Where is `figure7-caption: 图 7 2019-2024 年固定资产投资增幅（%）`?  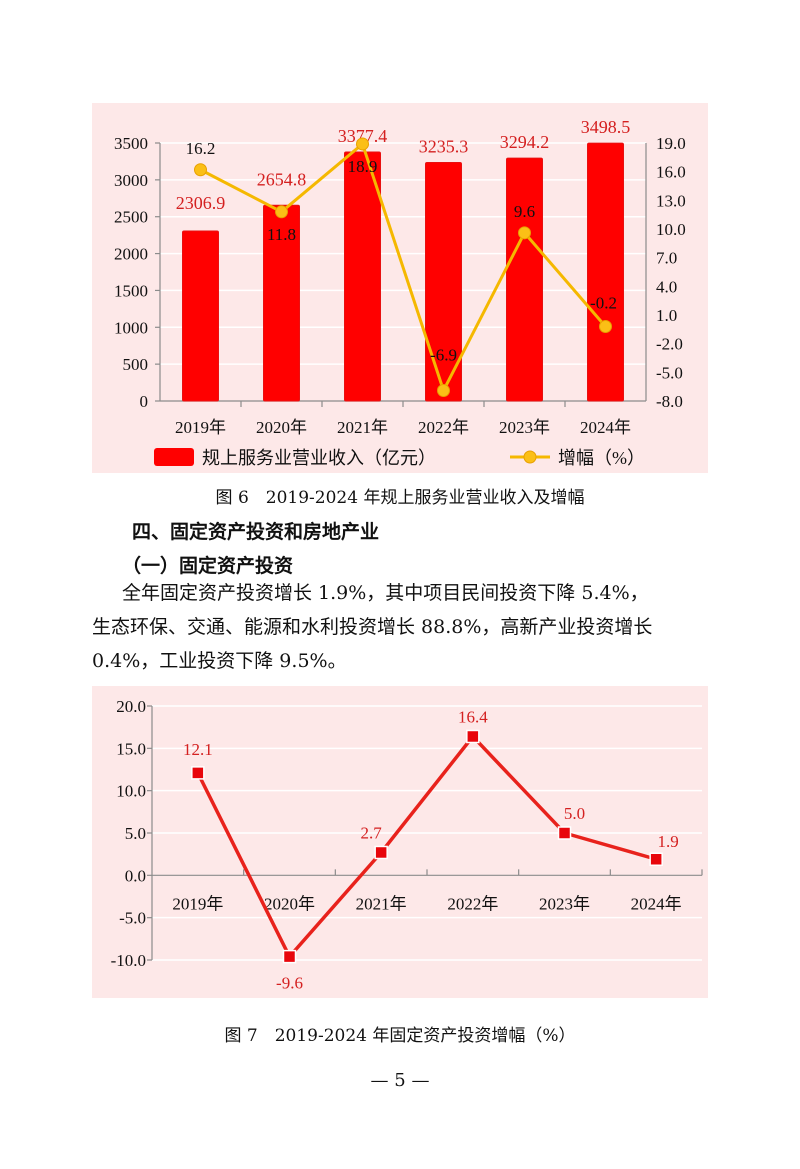
figure7-caption: 图 7 2019-2024 年固定资产投资增幅（%） is located at coordinates (400, 1036).